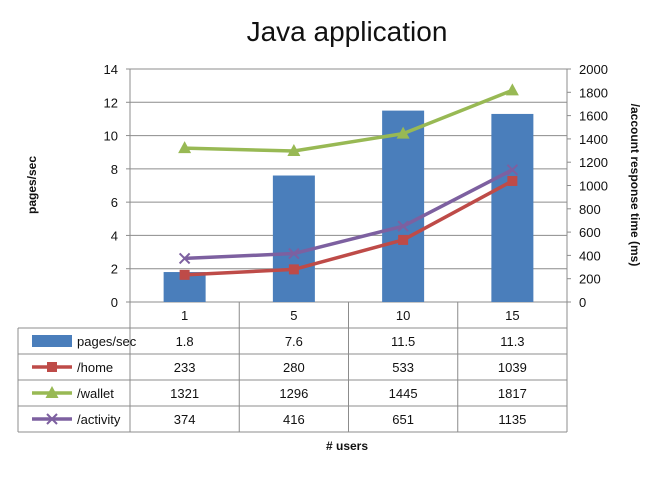 The height and width of the screenshot is (490, 654). What do you see at coordinates (185, 419) in the screenshot?
I see `table-cell: 374` at bounding box center [185, 419].